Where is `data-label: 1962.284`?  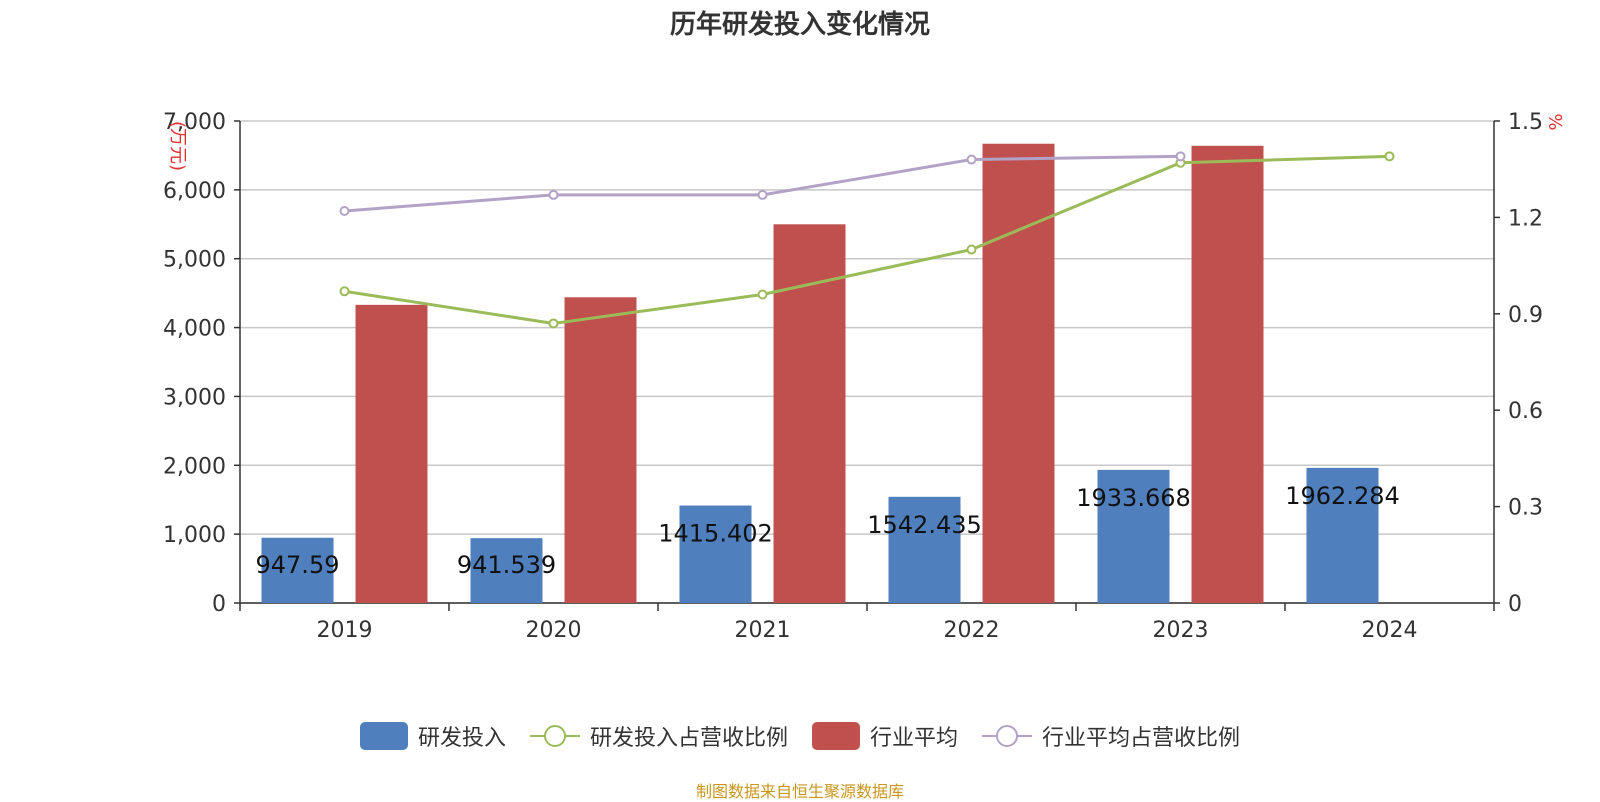
data-label: 1962.284 is located at coordinates (1342, 496).